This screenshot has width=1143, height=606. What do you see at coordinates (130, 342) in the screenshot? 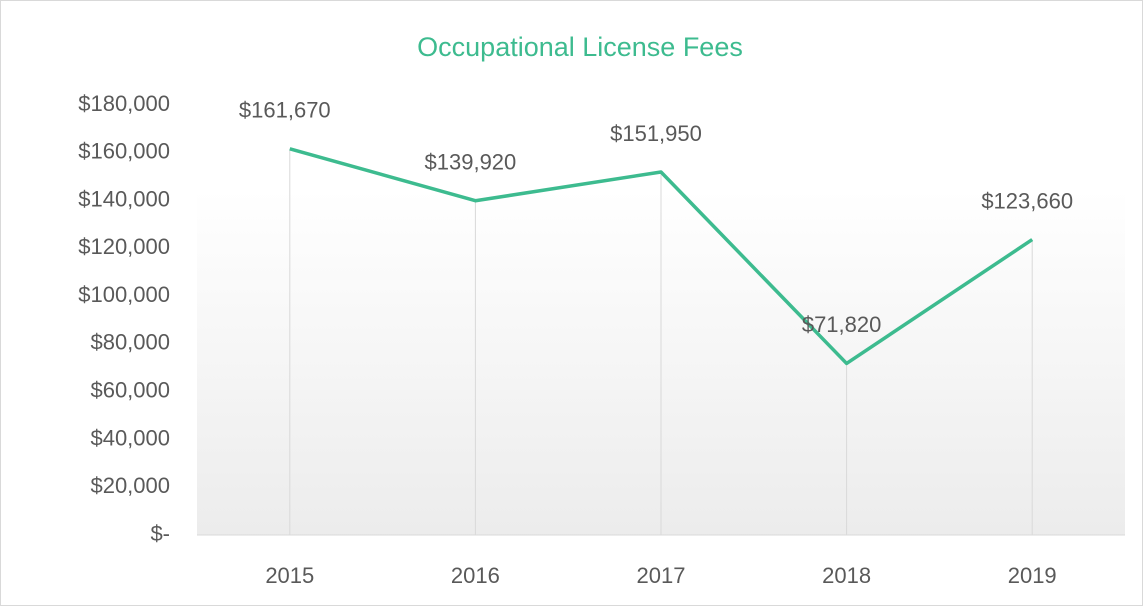
I see `y-tick-label: $80,000` at bounding box center [130, 342].